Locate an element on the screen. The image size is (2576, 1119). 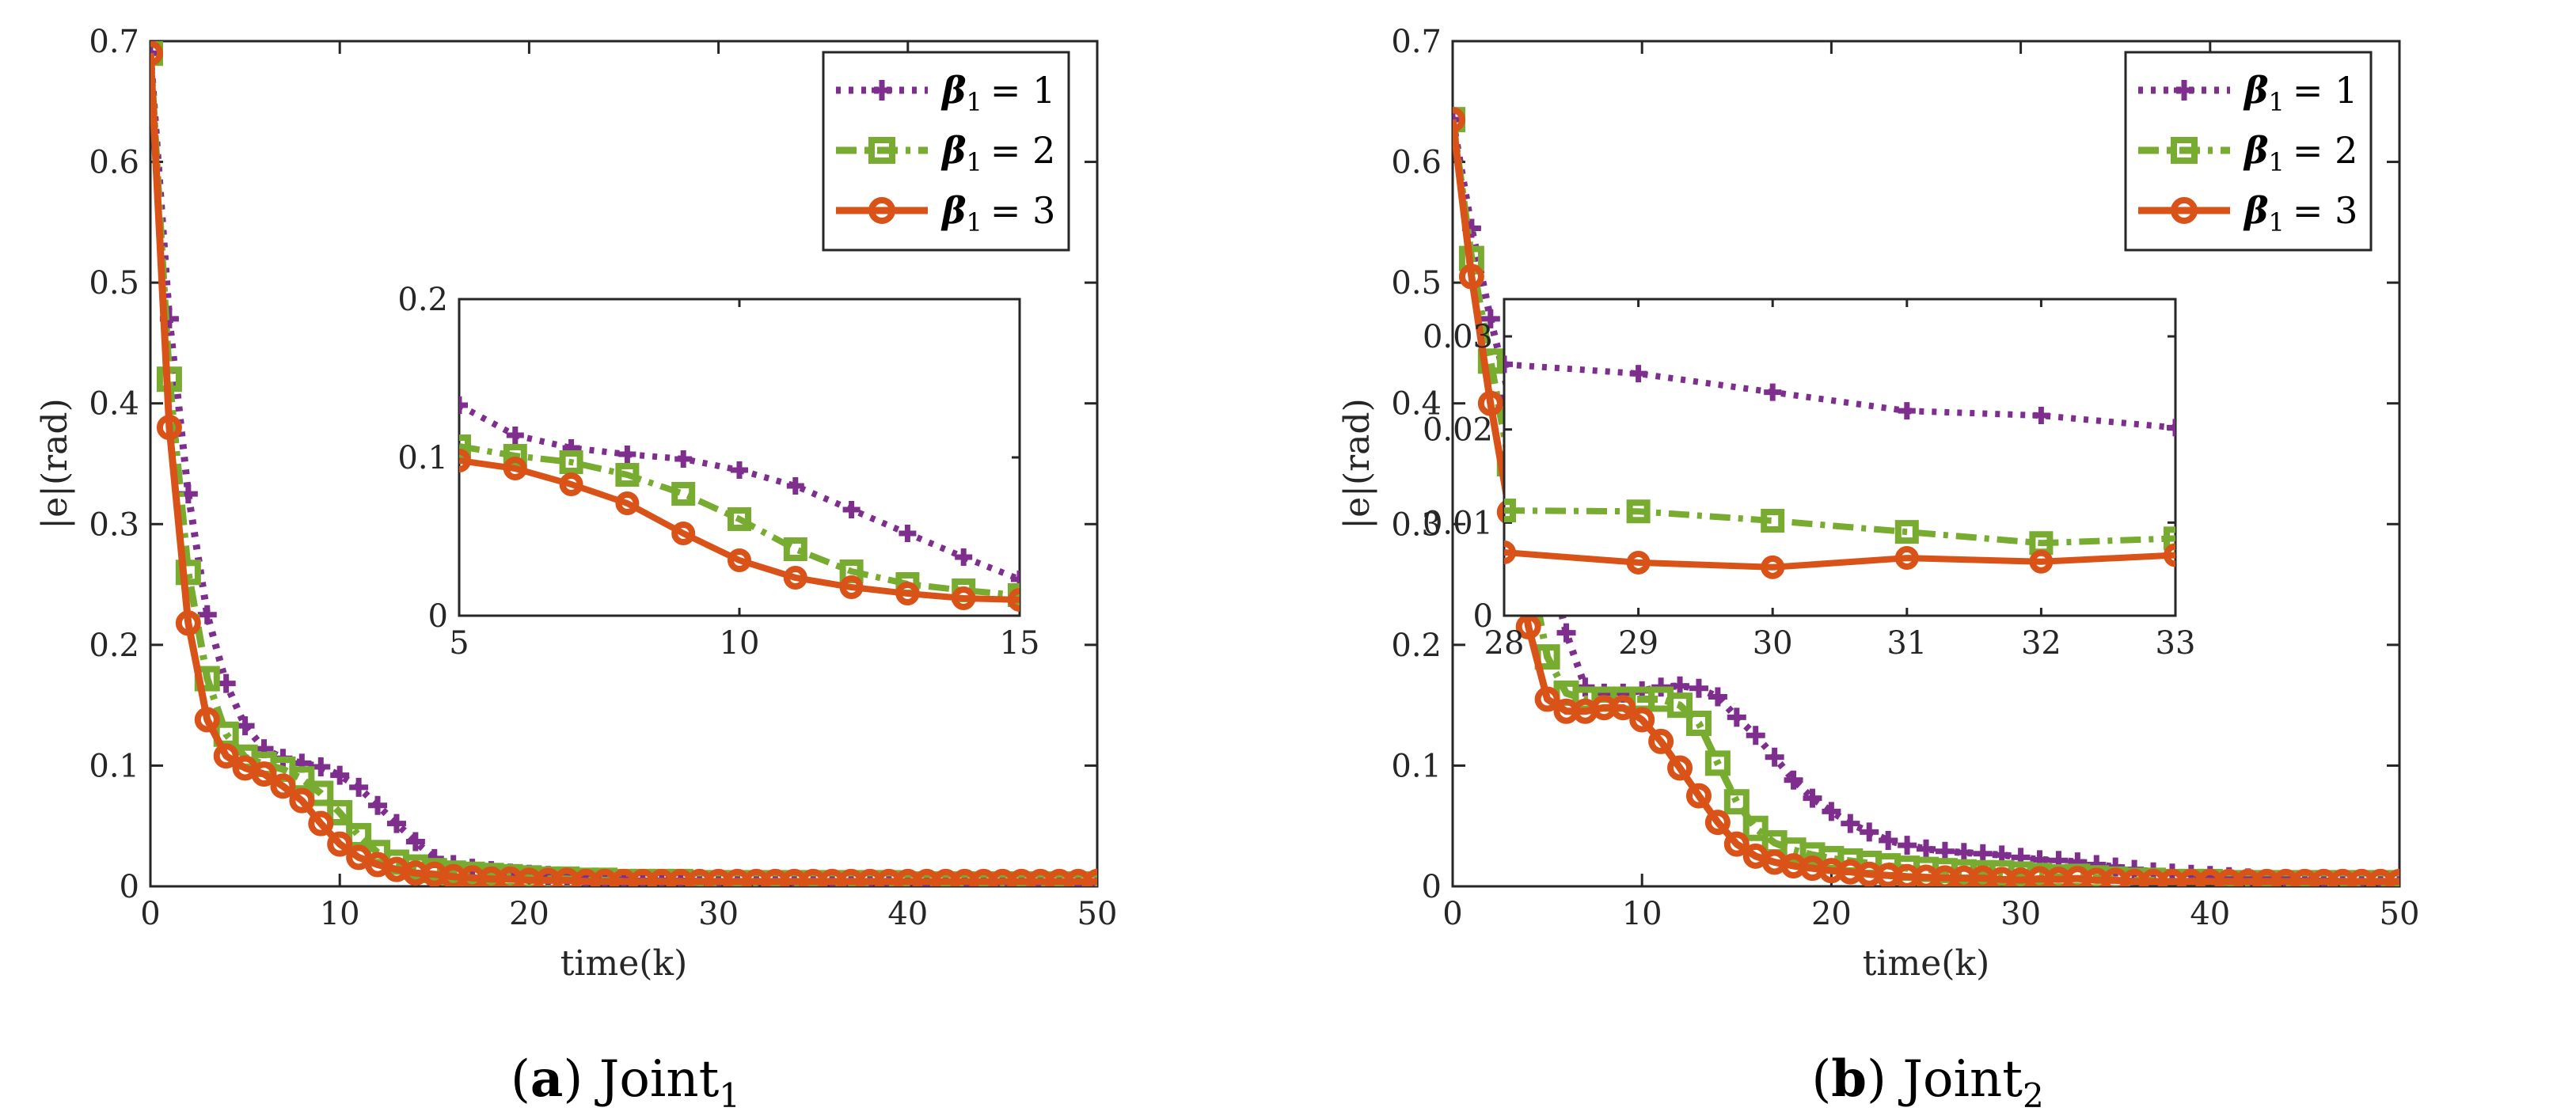
x-tick-label: 5 is located at coordinates (459, 643).